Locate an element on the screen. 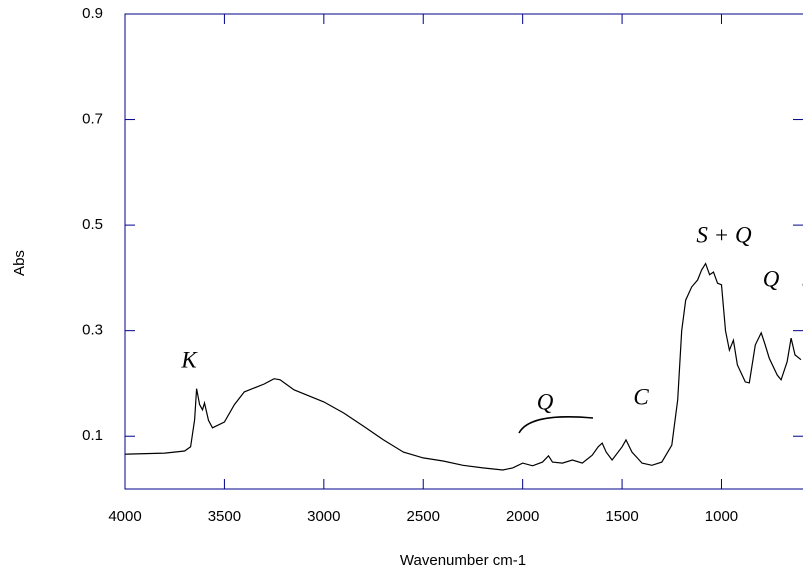 Image resolution: width=803 pixels, height=572 pixels. y-tick-label: 0.1 is located at coordinates (92, 435).